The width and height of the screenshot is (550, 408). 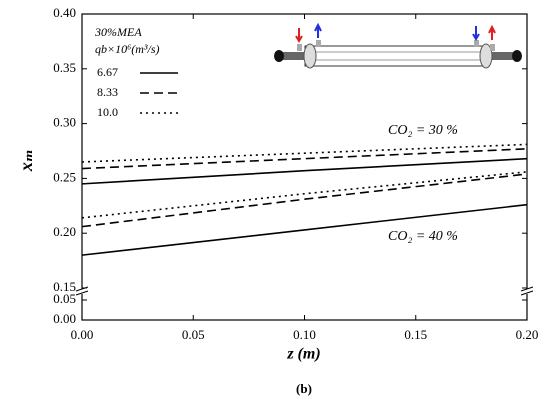 I want to click on axis-break, so click(x=306, y=291).